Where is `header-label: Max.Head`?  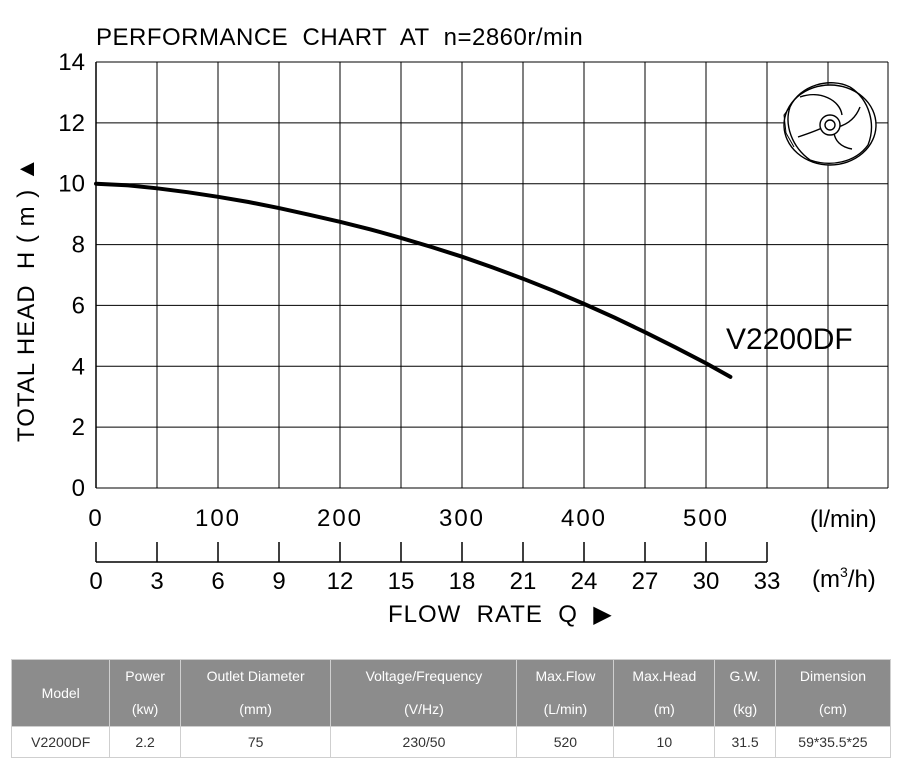 header-label: Max.Head is located at coordinates (664, 676).